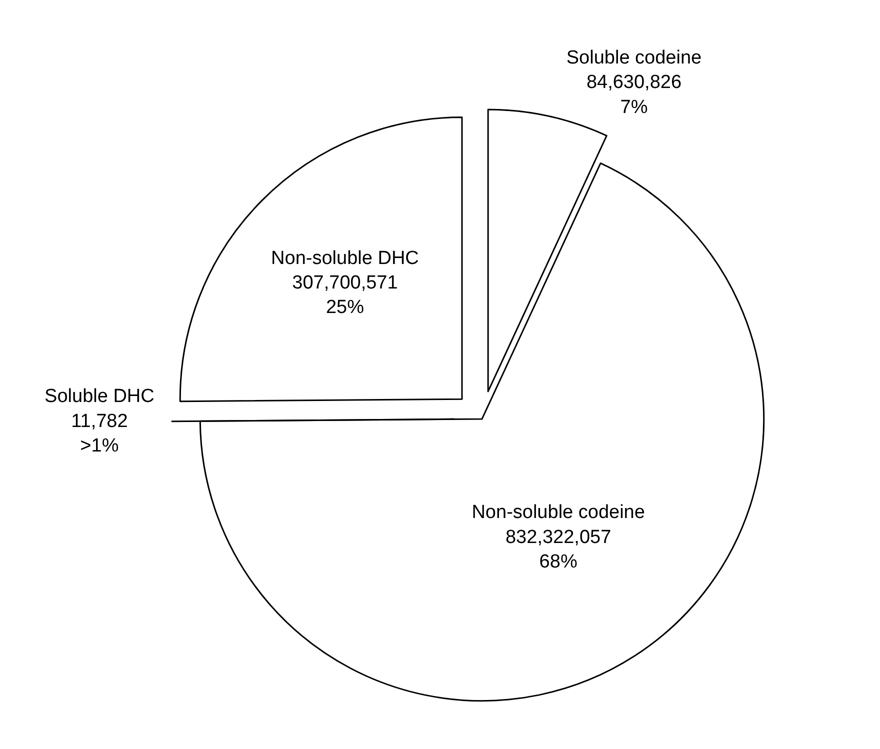 Image resolution: width=880 pixels, height=749 pixels. What do you see at coordinates (558, 549) in the screenshot?
I see `data-label: 832,322,057 68%` at bounding box center [558, 549].